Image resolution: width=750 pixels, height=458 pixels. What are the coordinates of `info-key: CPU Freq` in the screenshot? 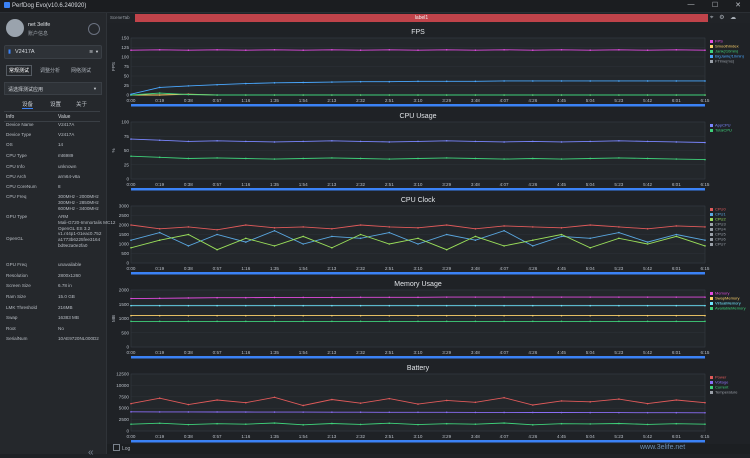 It's located at (16, 196).